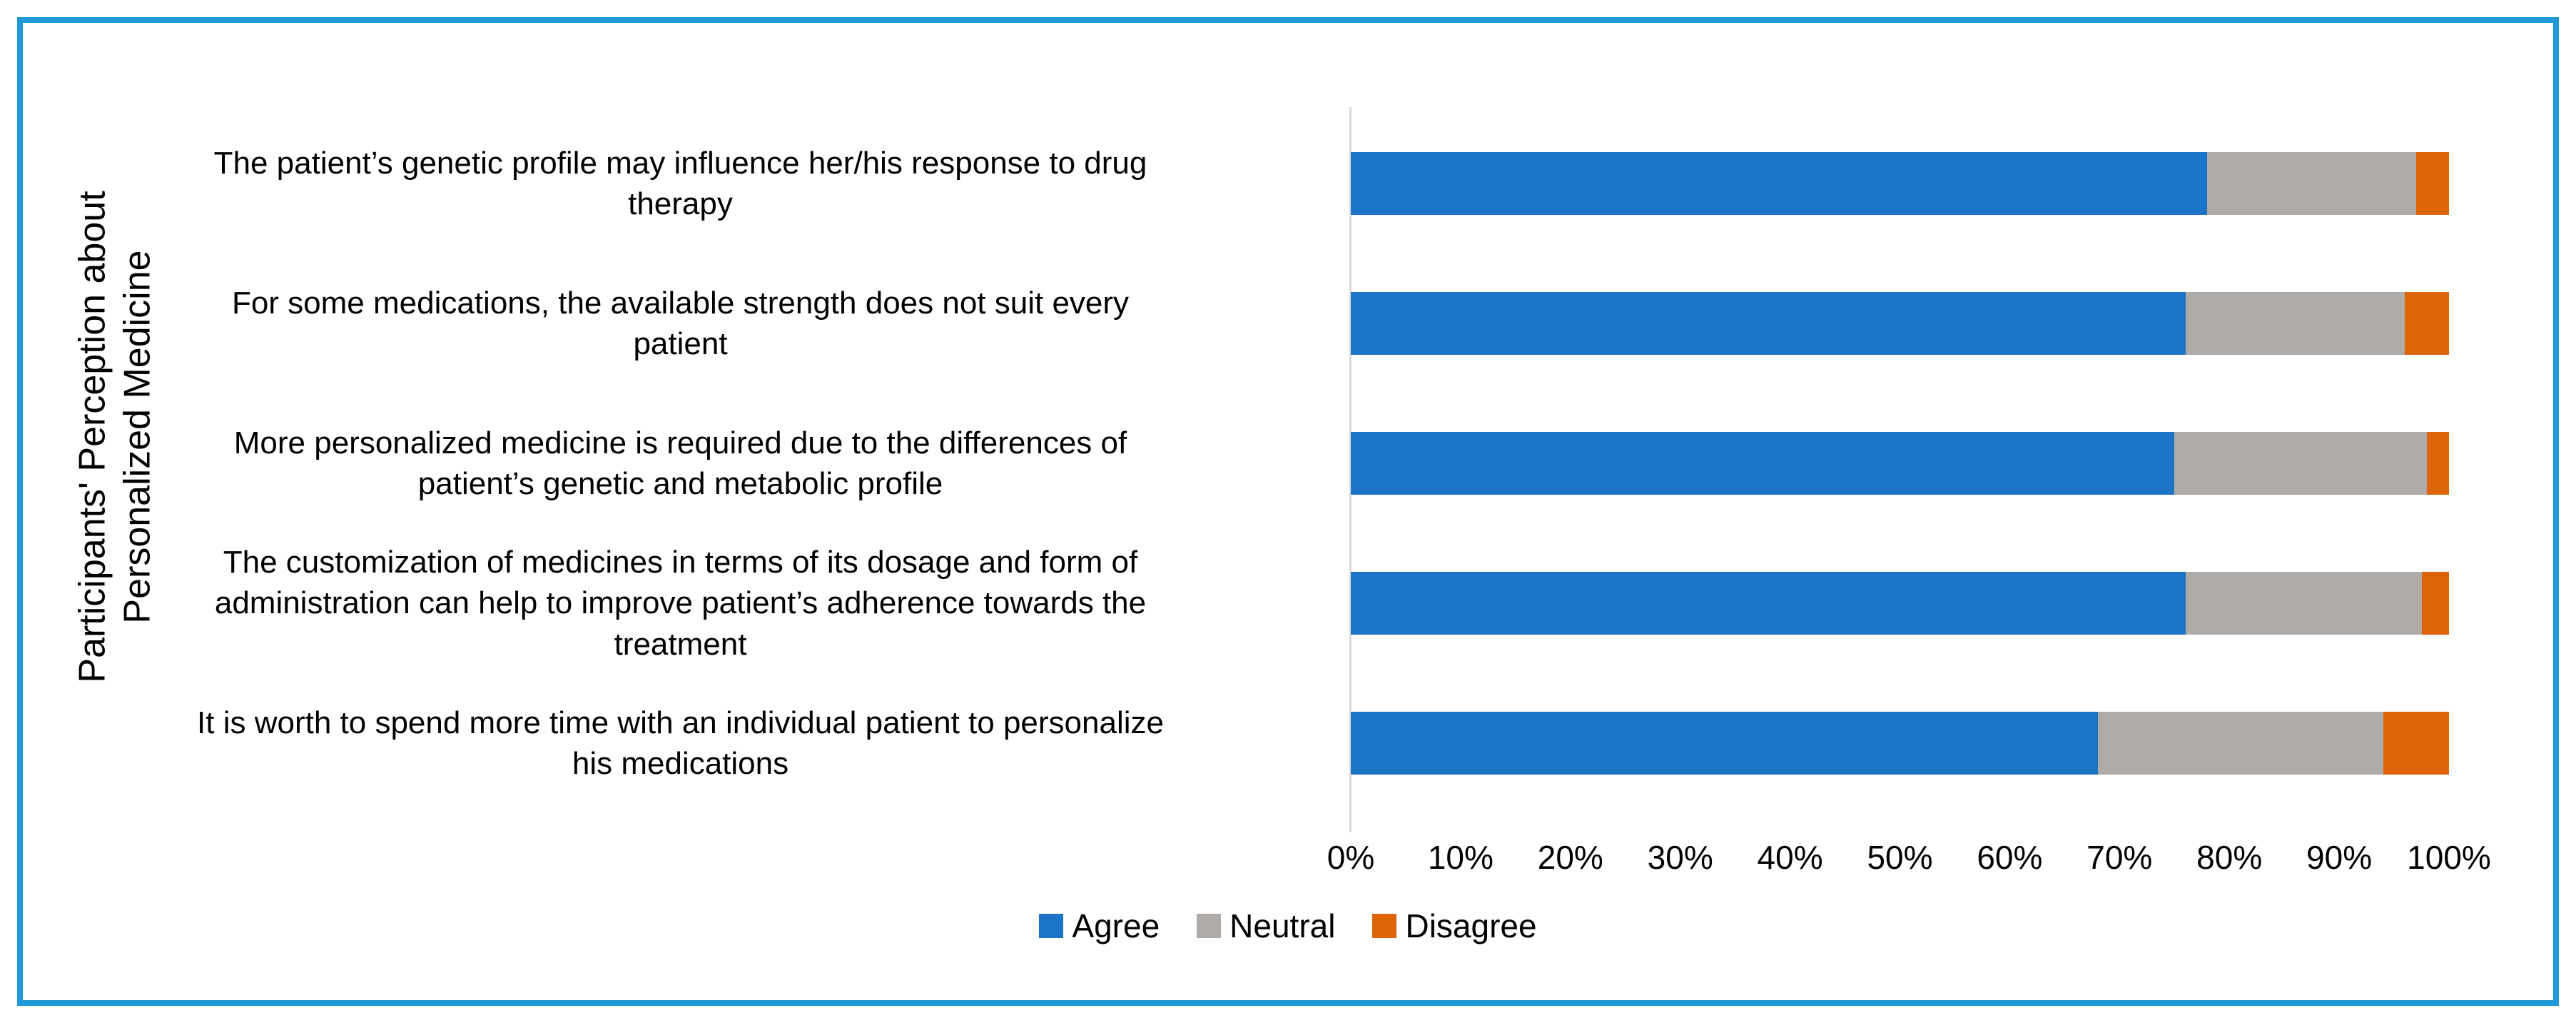 This screenshot has width=2576, height=1023. I want to click on legend-label: Agree, so click(1116, 925).